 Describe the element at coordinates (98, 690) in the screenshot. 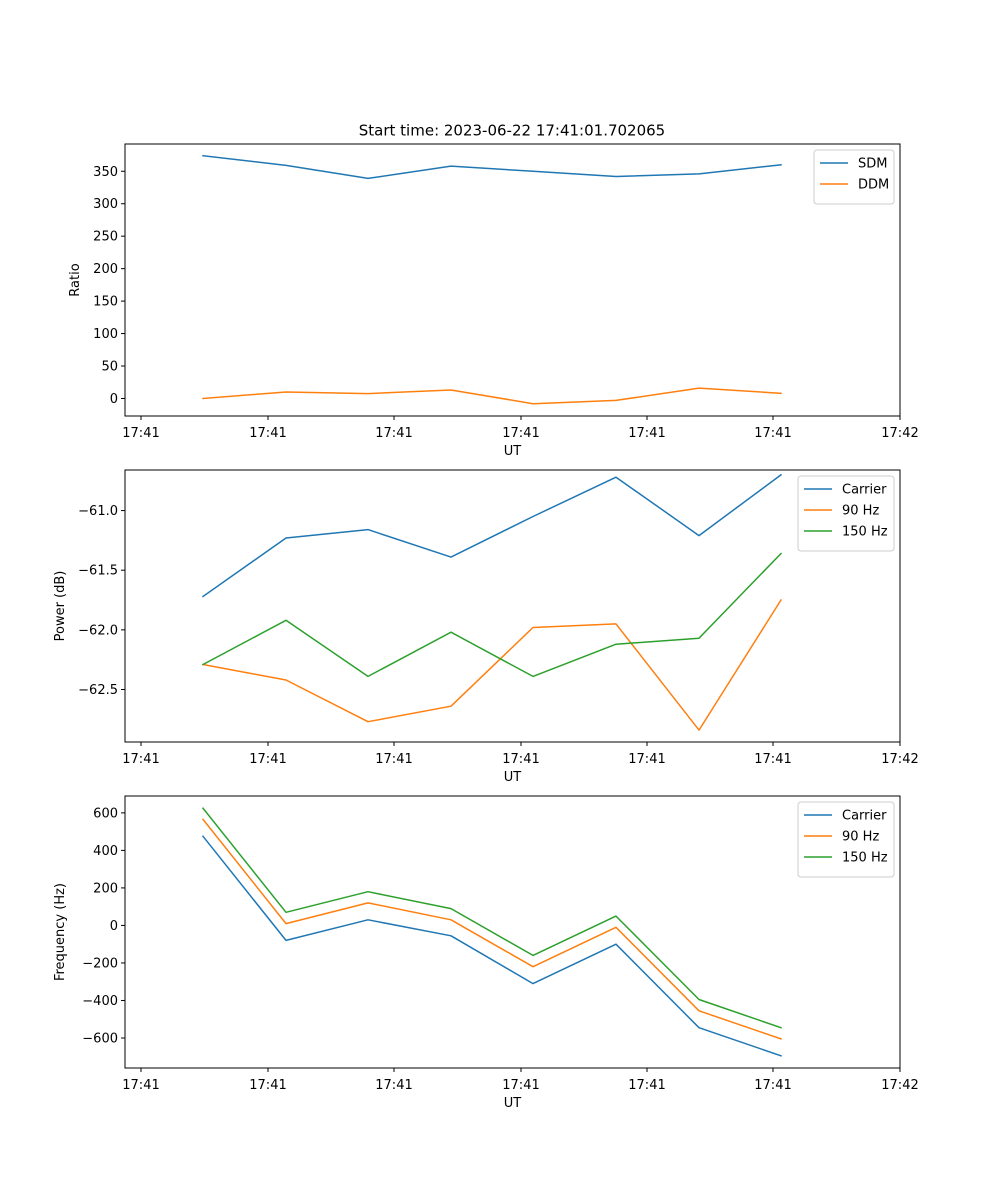

I see `y-tick-label: −62.5` at that location.